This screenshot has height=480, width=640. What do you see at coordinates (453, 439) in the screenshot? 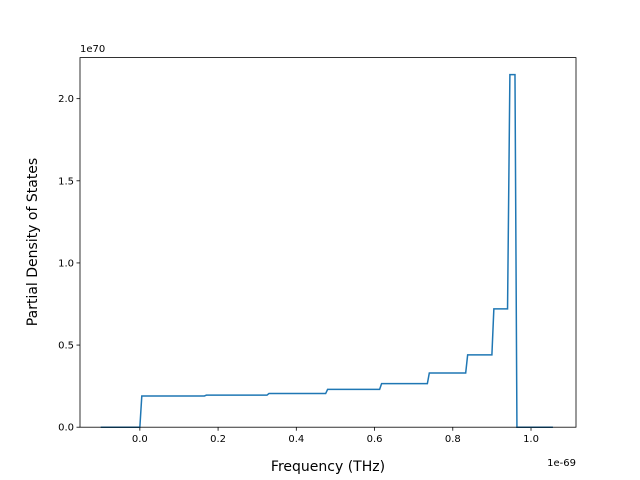
I see `x-tick-label: 0.8` at bounding box center [453, 439].